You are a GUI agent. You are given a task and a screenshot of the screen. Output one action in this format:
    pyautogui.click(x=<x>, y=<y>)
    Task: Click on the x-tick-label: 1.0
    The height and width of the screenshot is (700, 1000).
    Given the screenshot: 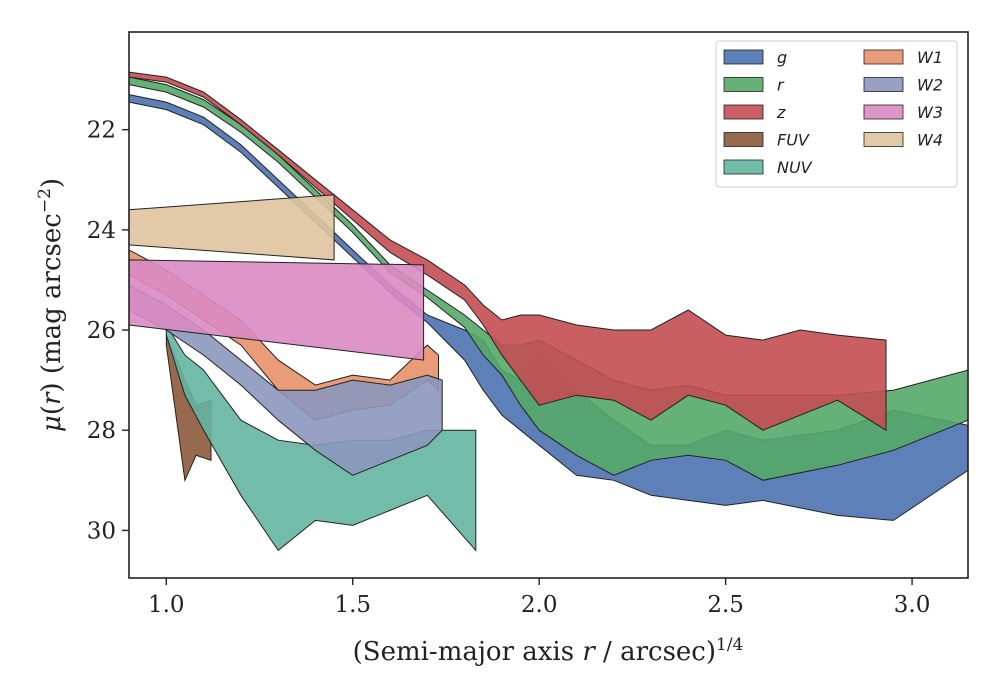 What is the action you would take?
    pyautogui.click(x=166, y=605)
    